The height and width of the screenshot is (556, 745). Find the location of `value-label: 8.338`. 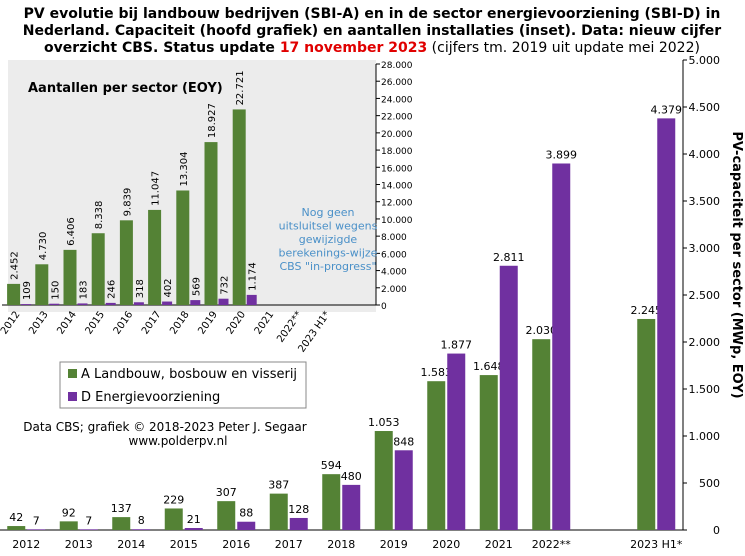

value-label: 8.338 is located at coordinates (99, 215).